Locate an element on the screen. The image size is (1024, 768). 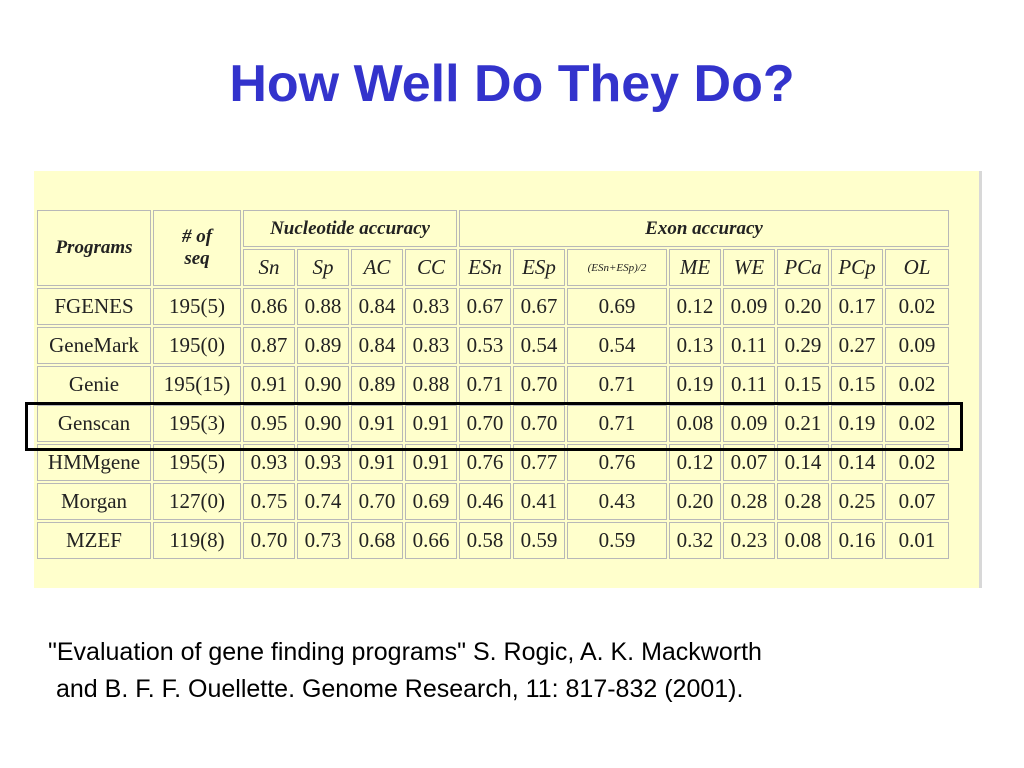
value-cell: 0.41 is located at coordinates (539, 501).